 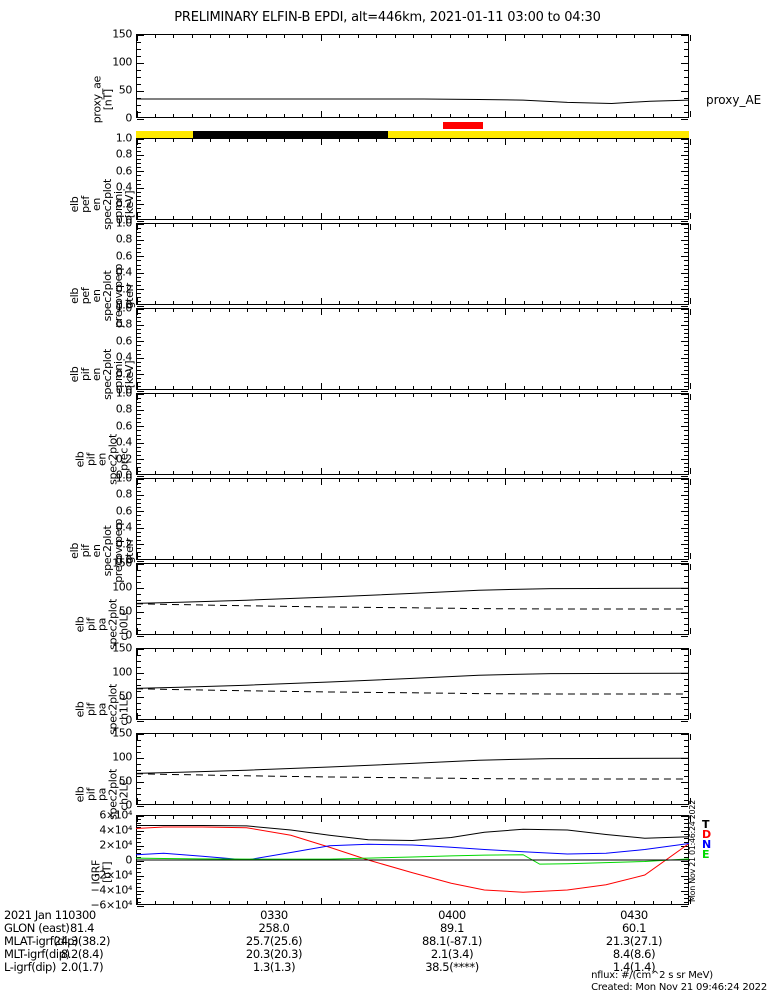 I want to click on ephemeris-row: 2021 Jan 11 0300 0330 0400 0430, so click(x=388, y=915).